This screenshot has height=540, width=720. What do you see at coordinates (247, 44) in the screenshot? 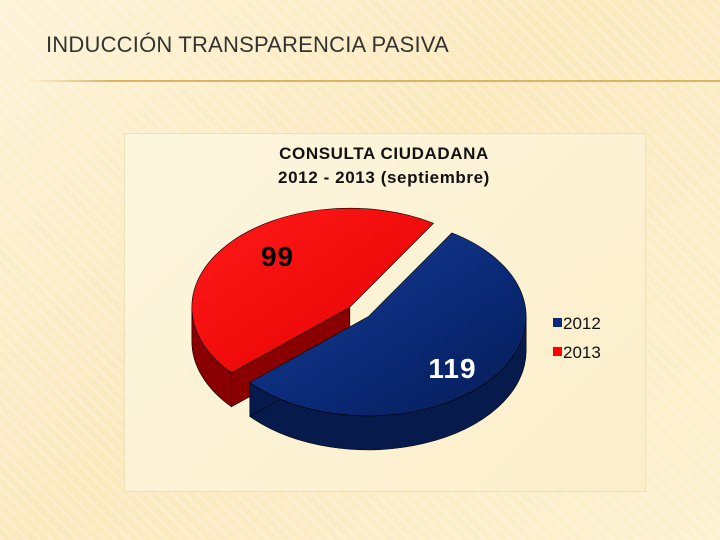
I see `slide-title: INDUCCIÓN TRANSPARENCIA PASIVA` at bounding box center [247, 44].